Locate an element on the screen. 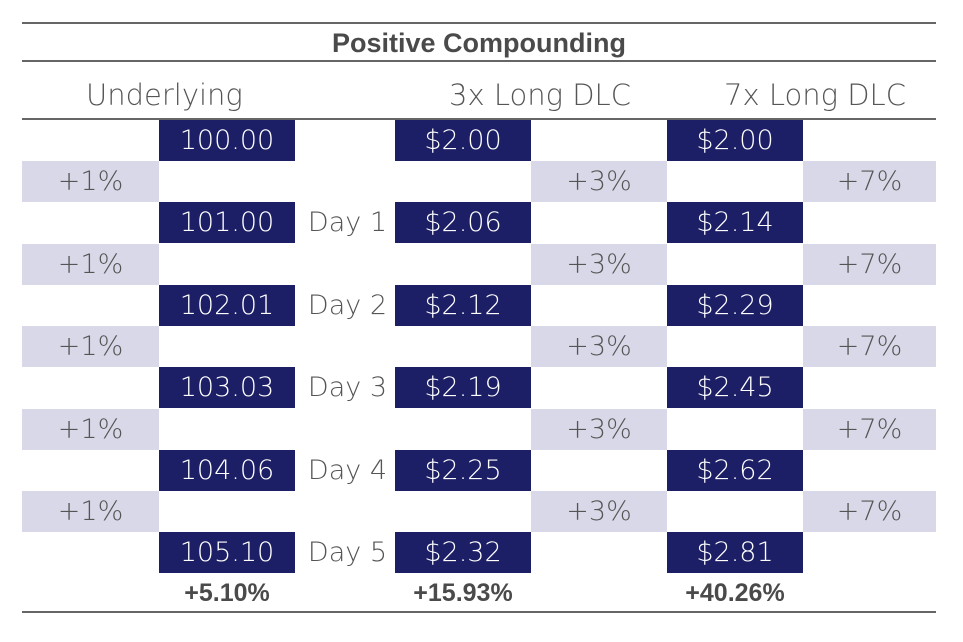 Image resolution: width=963 pixels, height=642 pixels. total-3x-long-dlc: +15.93% is located at coordinates (463, 593).